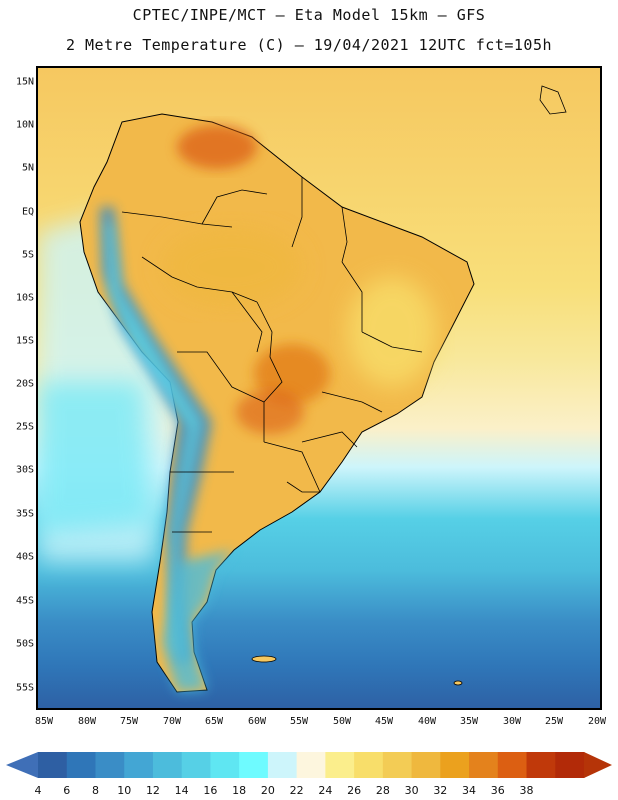 The width and height of the screenshot is (618, 800). What do you see at coordinates (292, 374) in the screenshot?
I see `hot-spot-paraguay` at bounding box center [292, 374].